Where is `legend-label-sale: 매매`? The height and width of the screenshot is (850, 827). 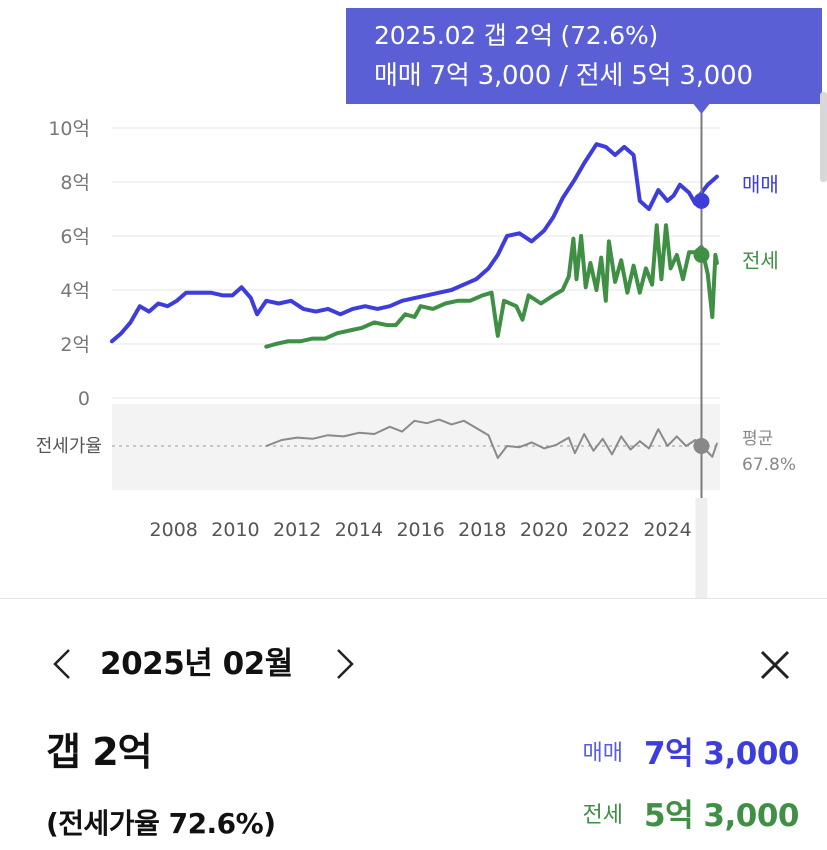 legend-label-sale: 매매 is located at coordinates (760, 185).